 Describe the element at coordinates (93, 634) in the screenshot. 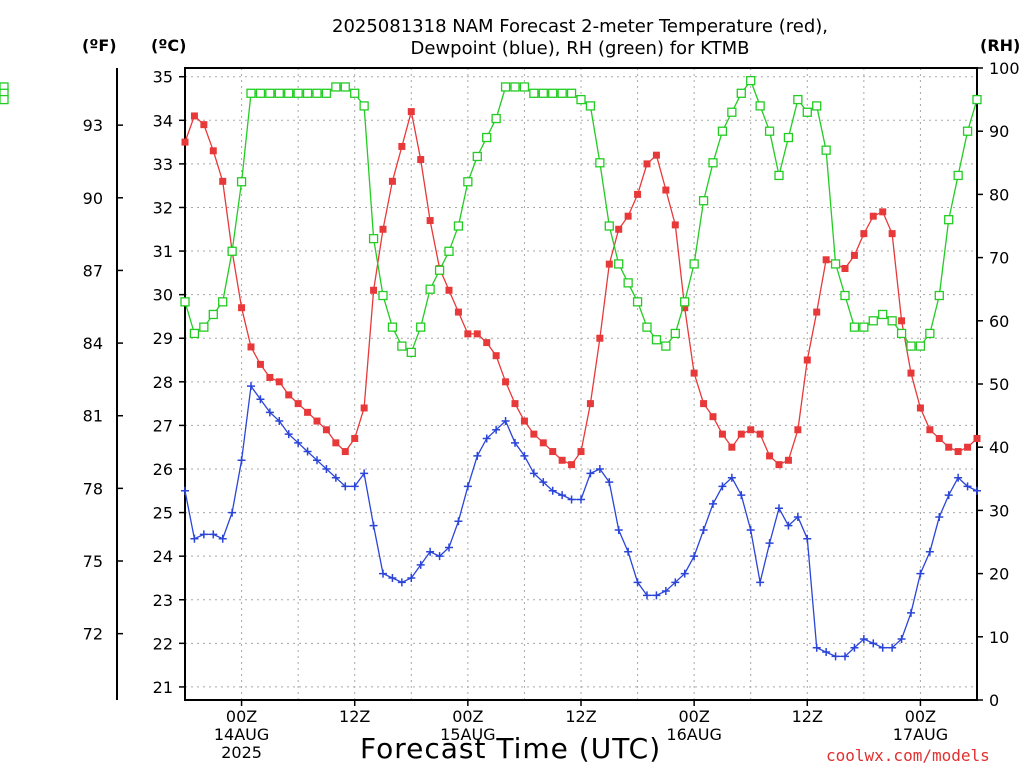

I see `fahrenheit-tick-label: 72` at that location.